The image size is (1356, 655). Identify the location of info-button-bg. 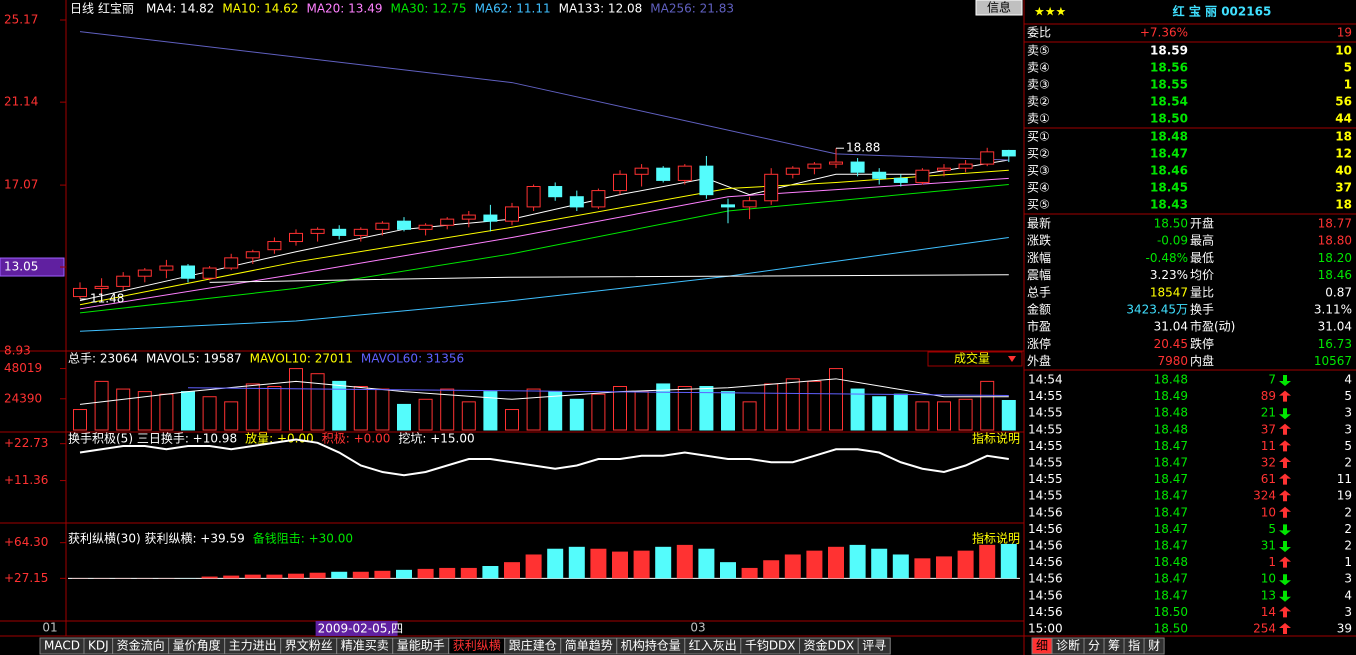
(999, 8).